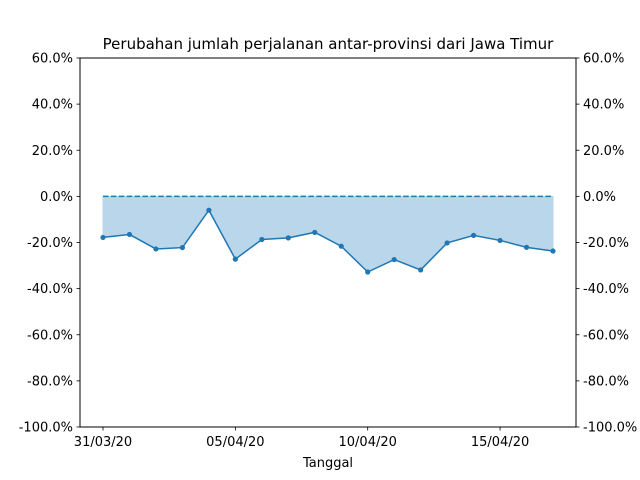  I want to click on x-tick-label: 31/03/20, so click(103, 442).